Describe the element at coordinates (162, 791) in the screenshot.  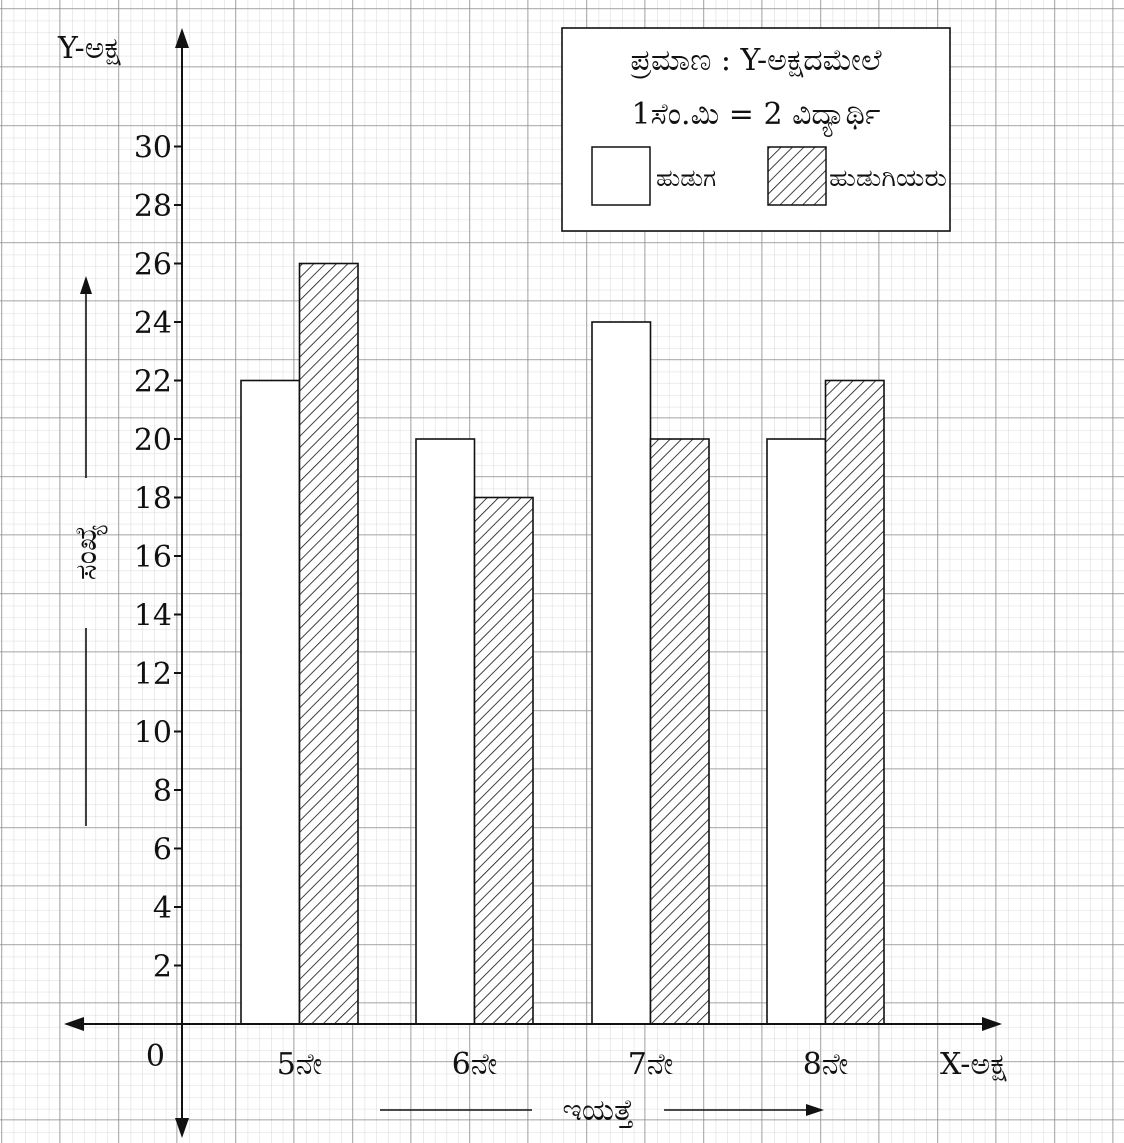
I see `y-tick-label: 8` at that location.